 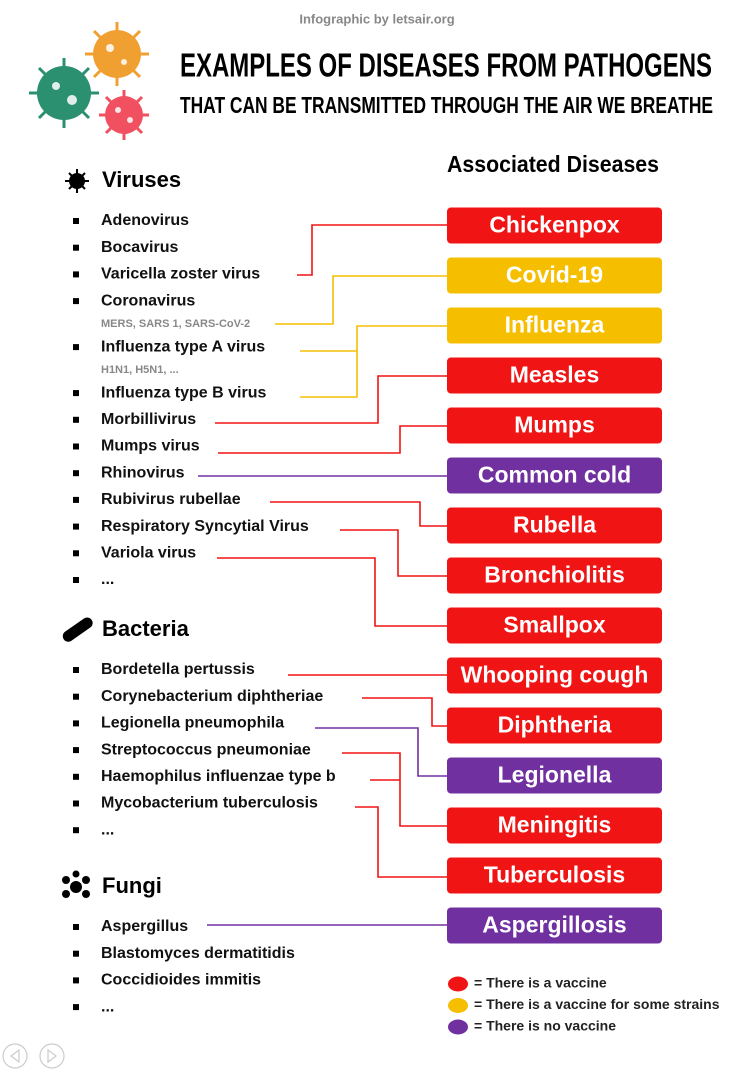 I want to click on disease-name: Common cold, so click(x=554, y=475).